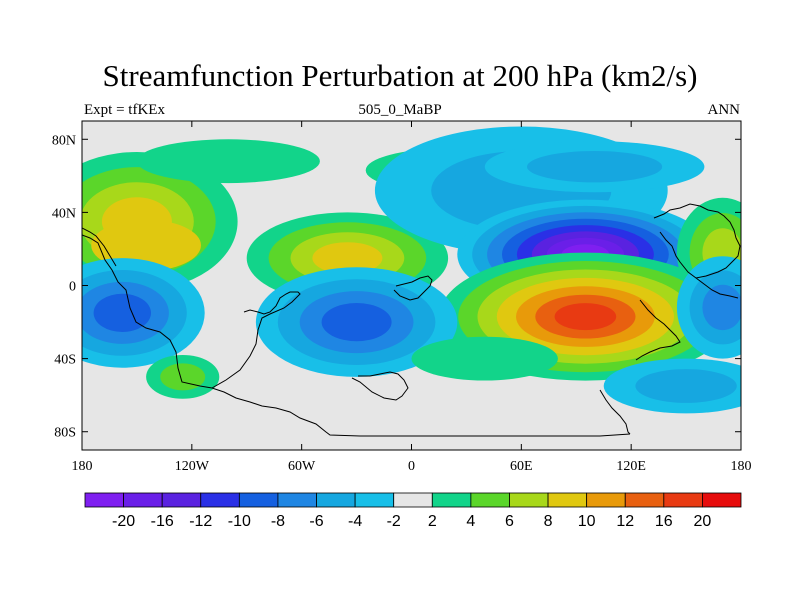  Describe the element at coordinates (724, 110) in the screenshot. I see `season-label: ANN` at that location.